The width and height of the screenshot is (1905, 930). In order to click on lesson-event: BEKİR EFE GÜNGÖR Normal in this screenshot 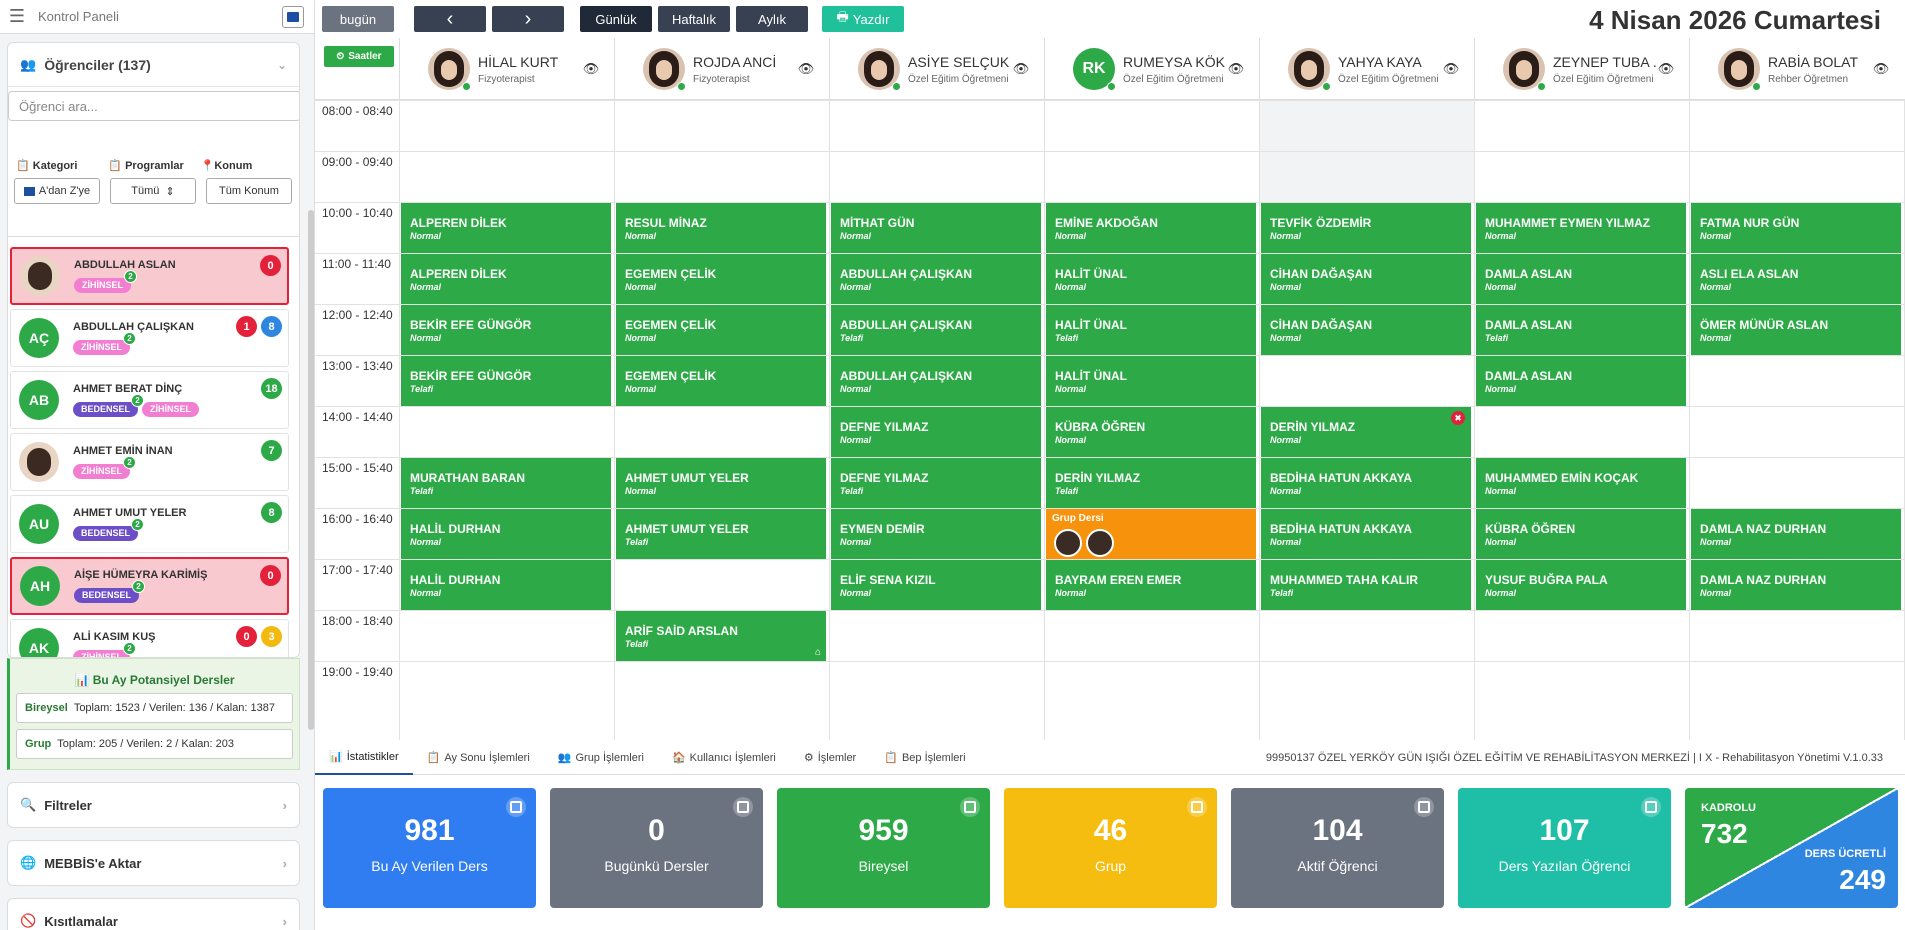, I will do `click(506, 330)`.